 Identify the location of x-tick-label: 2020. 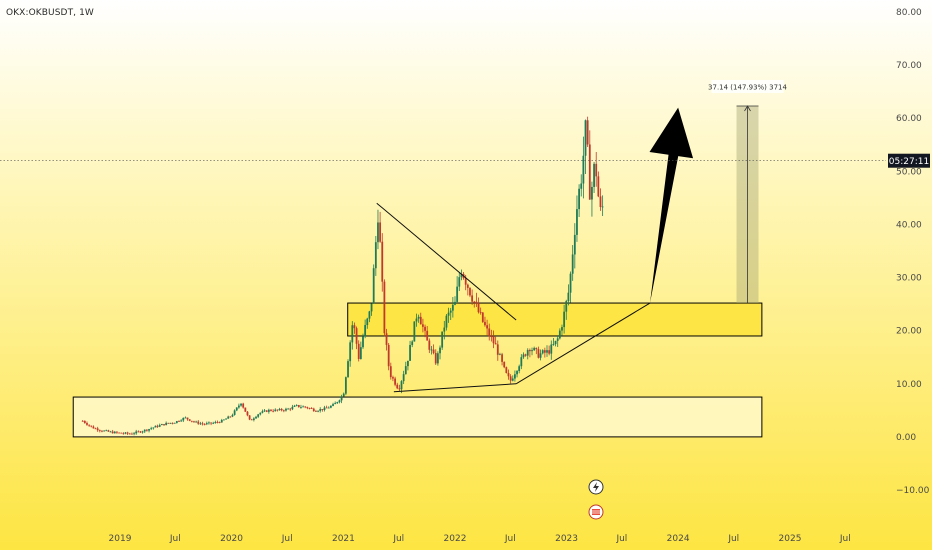
(231, 539).